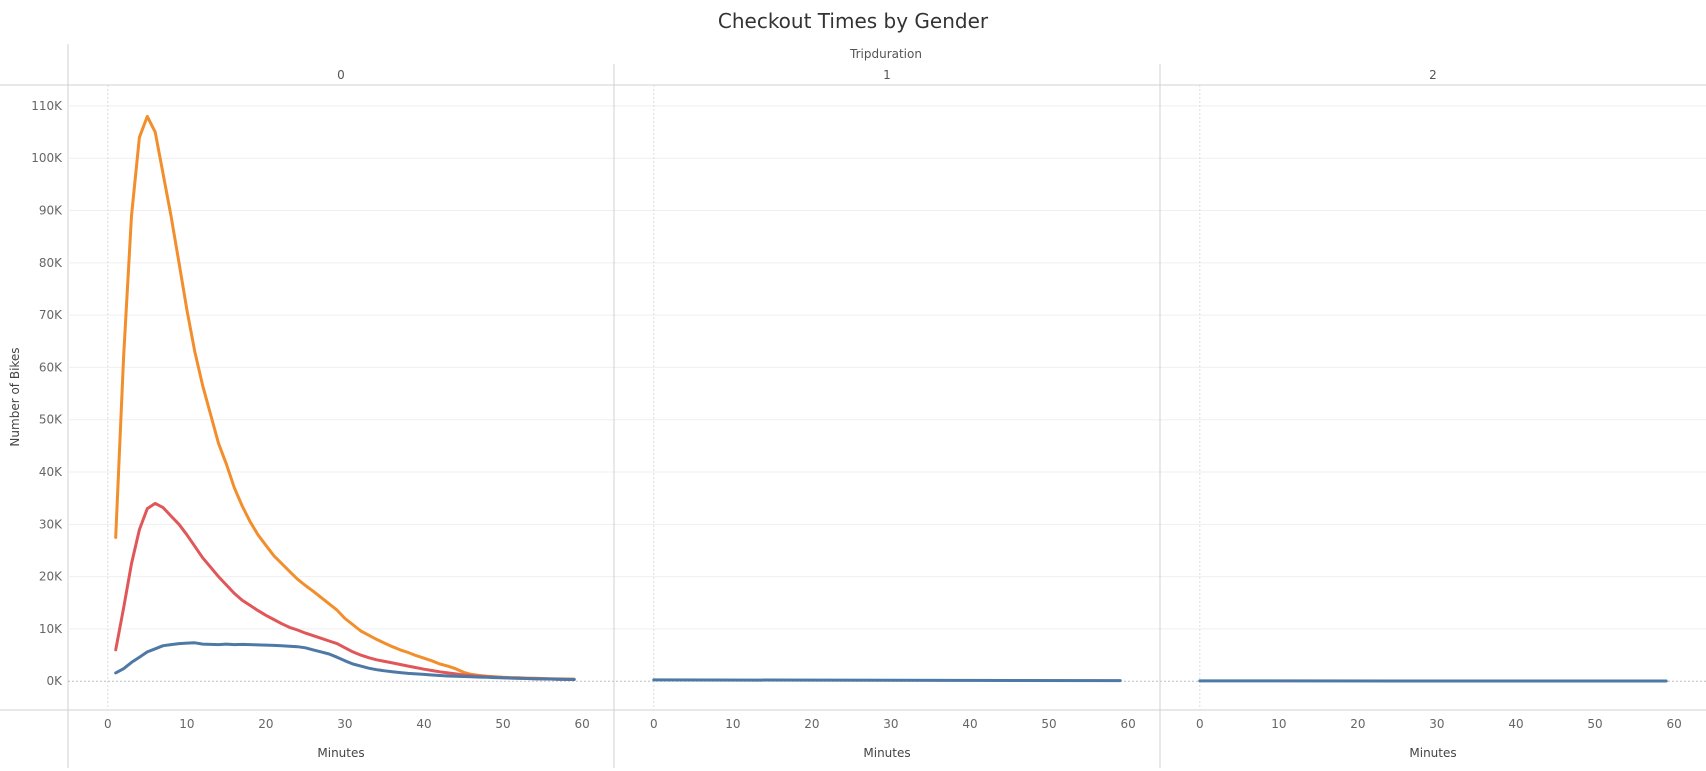 This screenshot has width=1706, height=771. Describe the element at coordinates (15, 396) in the screenshot. I see `y-axis-title: Number of Bikes` at that location.